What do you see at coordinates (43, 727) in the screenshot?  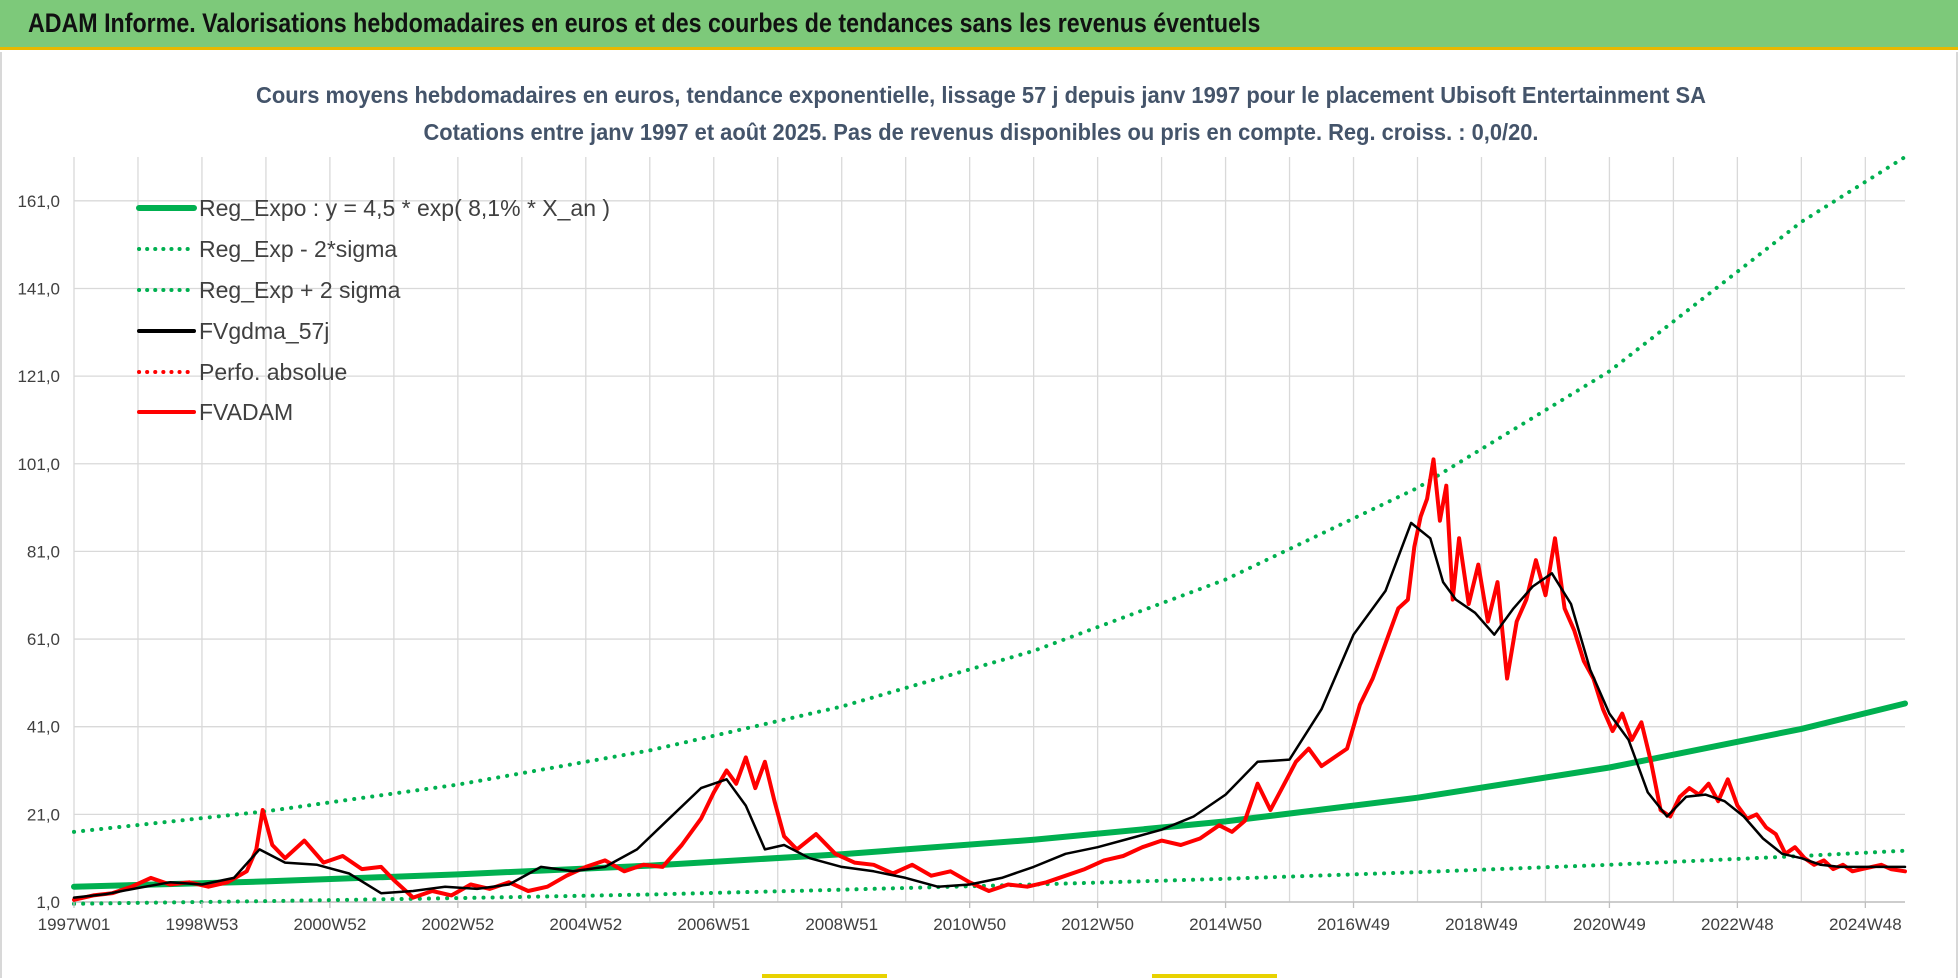 I see `y-tick-label: 41,0` at bounding box center [43, 727].